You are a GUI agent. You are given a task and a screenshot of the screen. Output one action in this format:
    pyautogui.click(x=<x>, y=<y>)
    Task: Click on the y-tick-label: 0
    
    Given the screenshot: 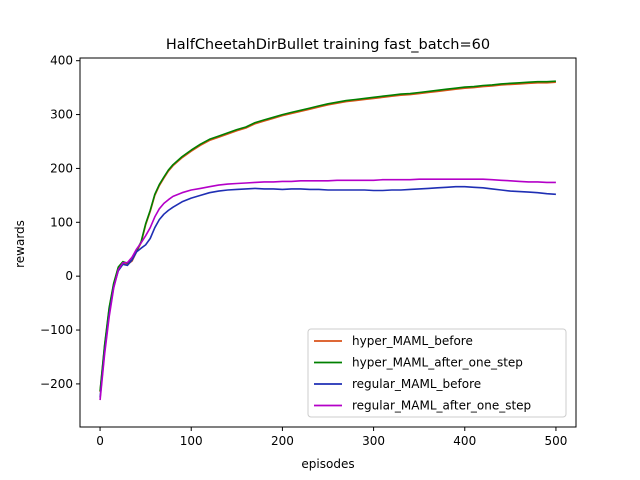 What is the action you would take?
    pyautogui.click(x=69, y=276)
    